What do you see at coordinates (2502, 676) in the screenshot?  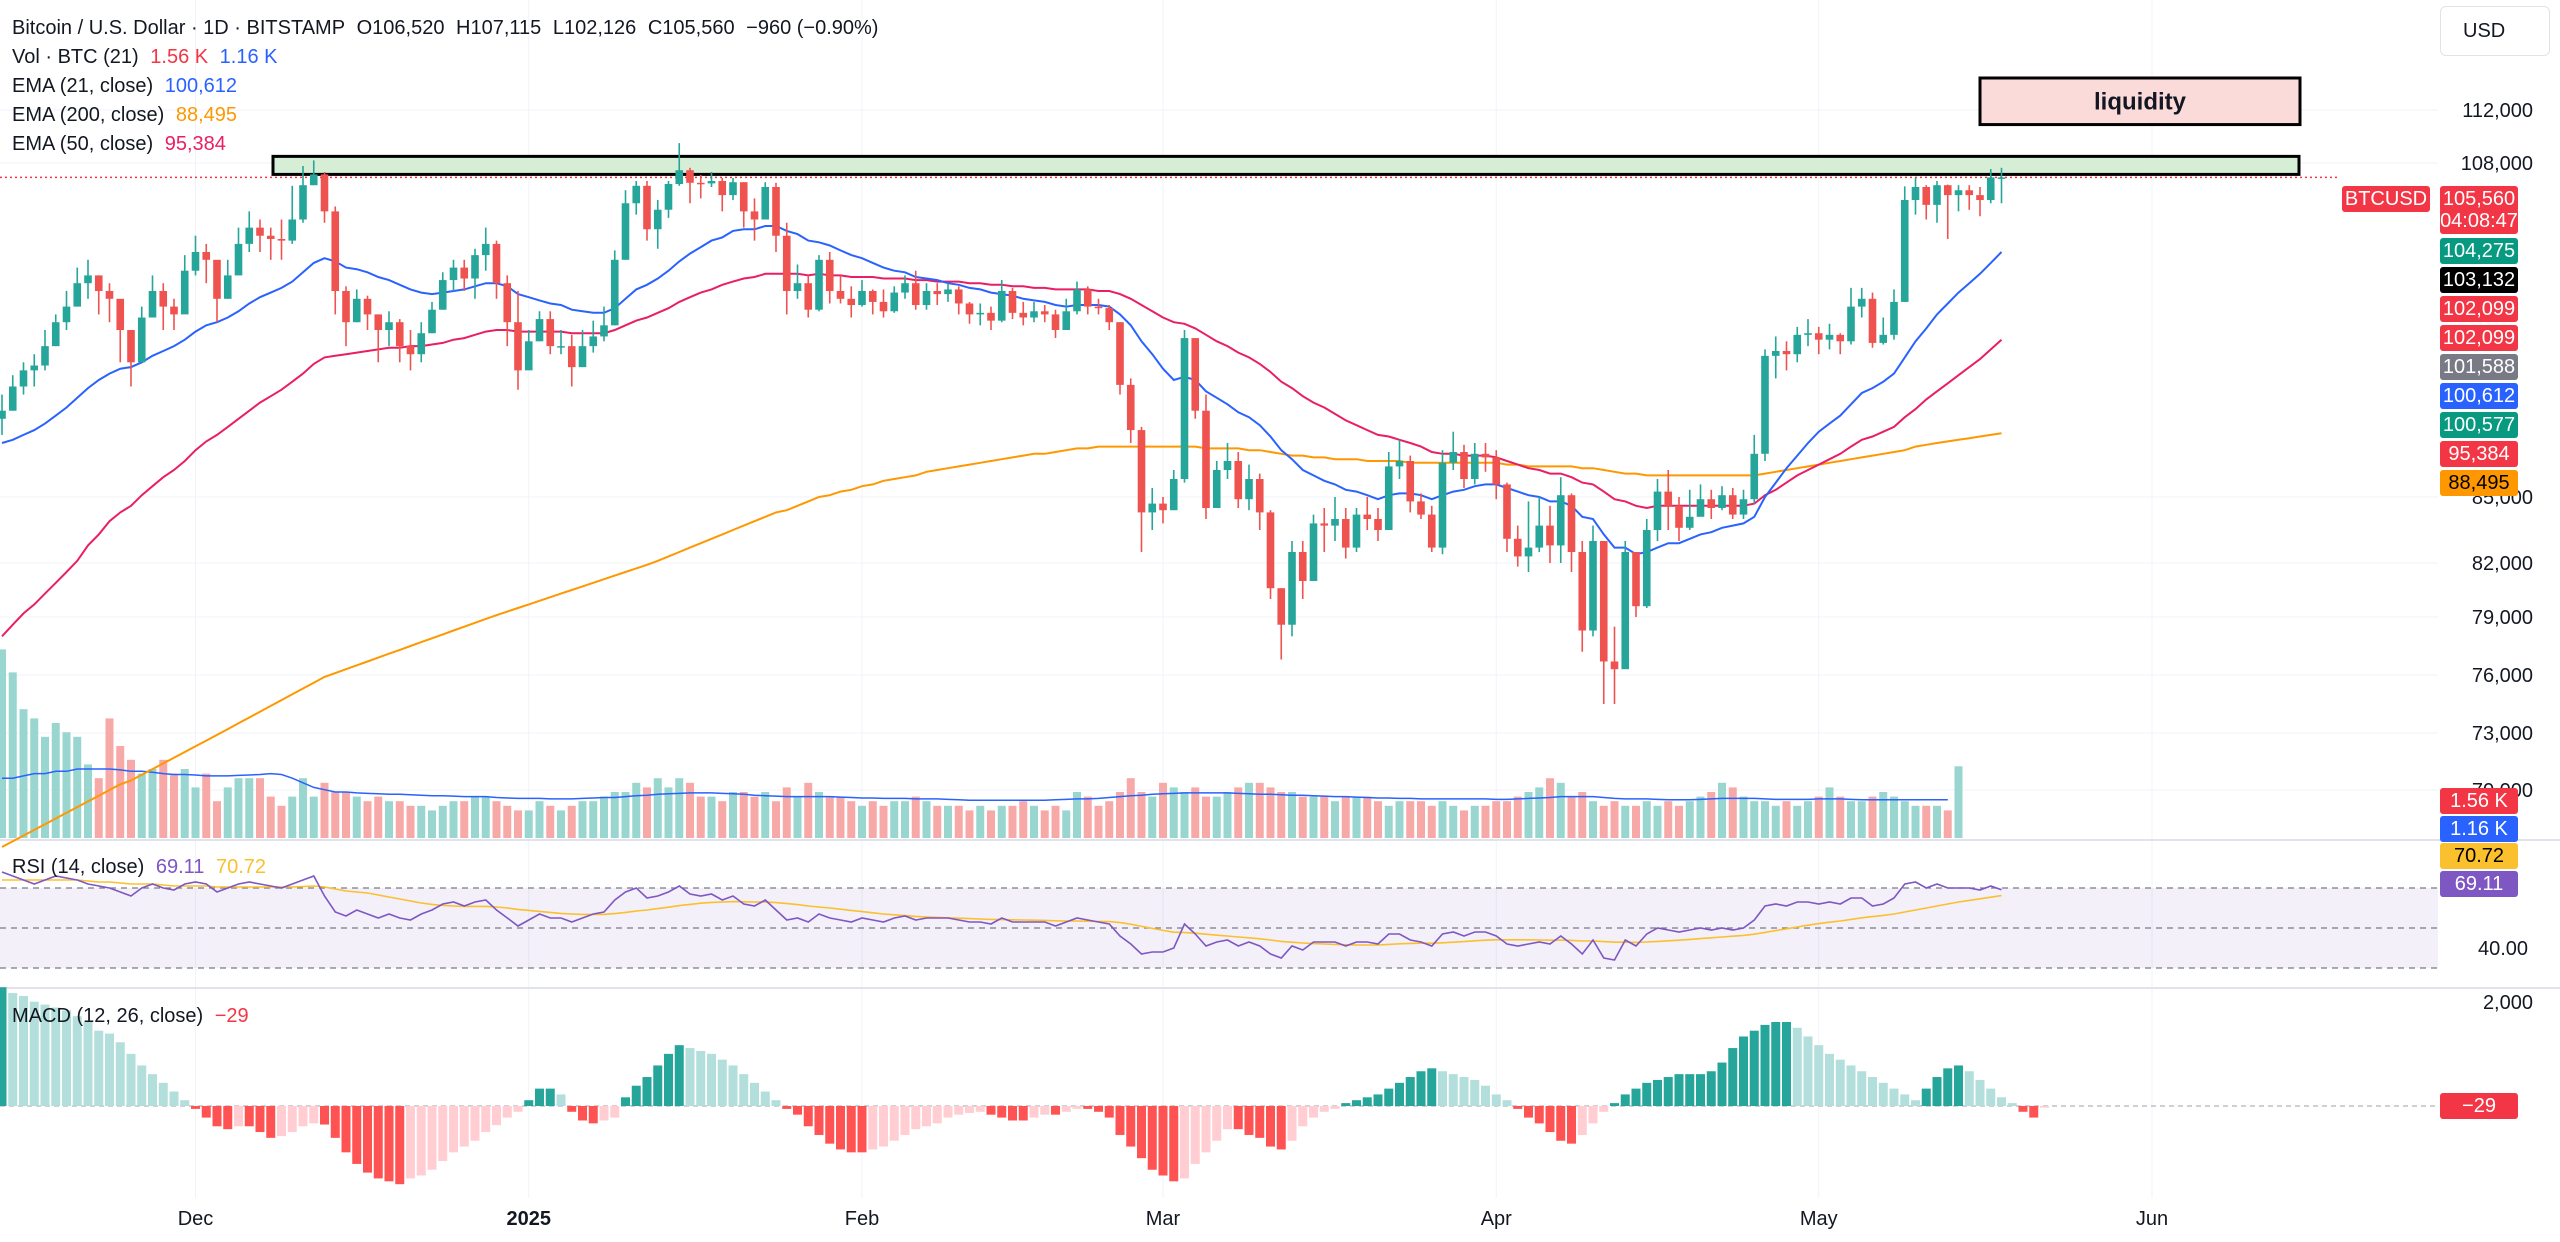 I see `price-tick-label: 76,000` at bounding box center [2502, 676].